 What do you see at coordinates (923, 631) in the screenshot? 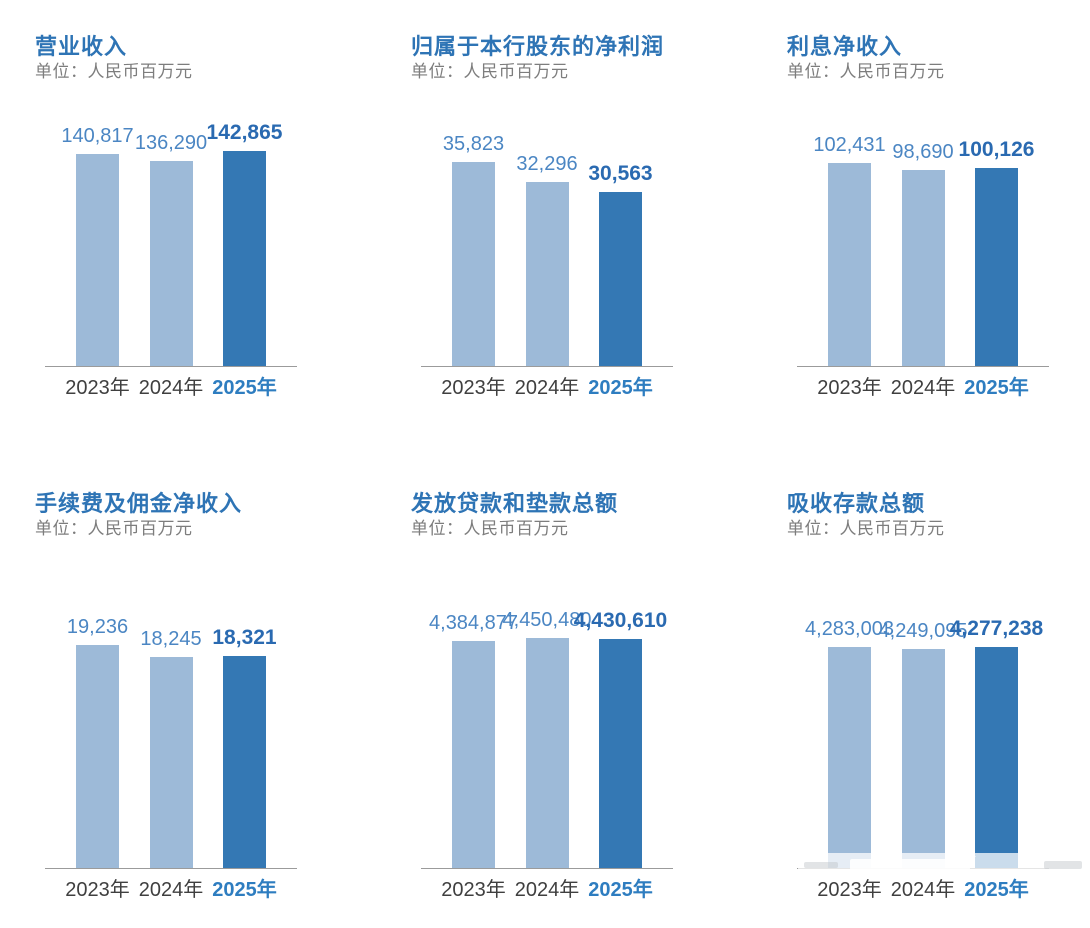
I see `bar-value-label: 4,249,095` at bounding box center [923, 631].